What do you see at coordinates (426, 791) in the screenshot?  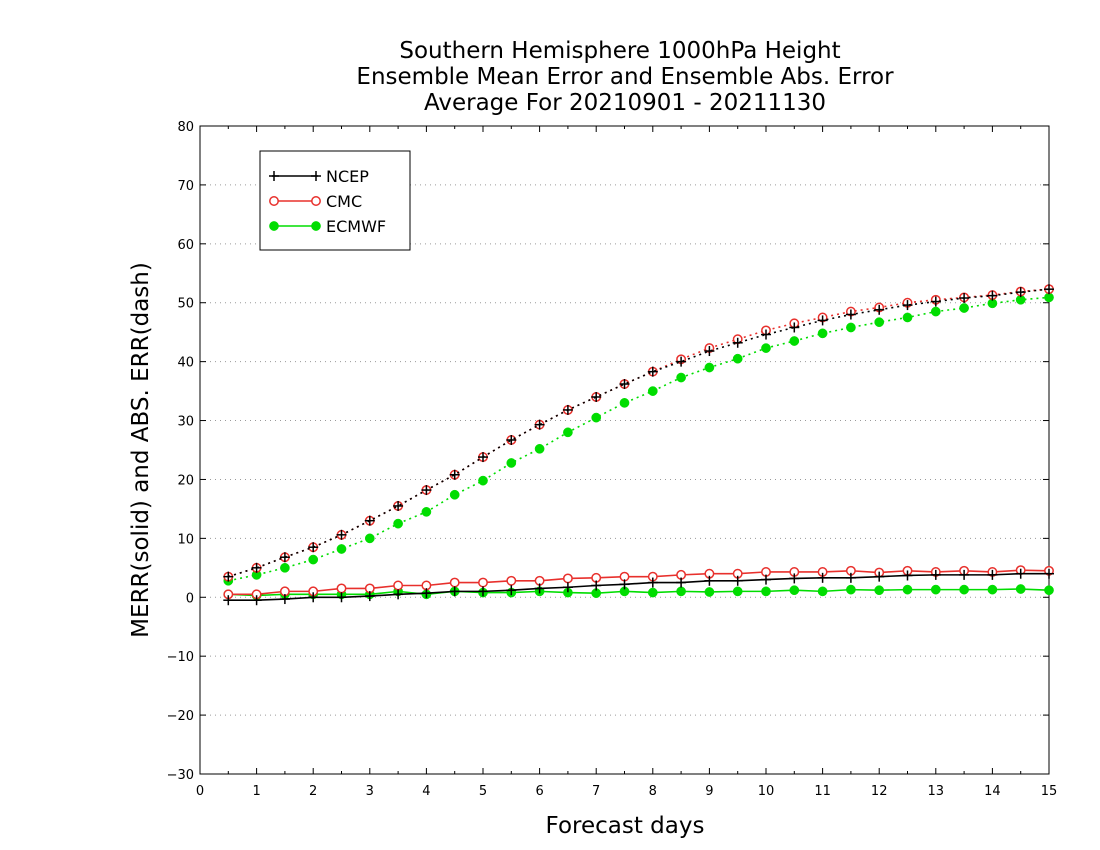 I see `x-tick-label: 4` at bounding box center [426, 791].